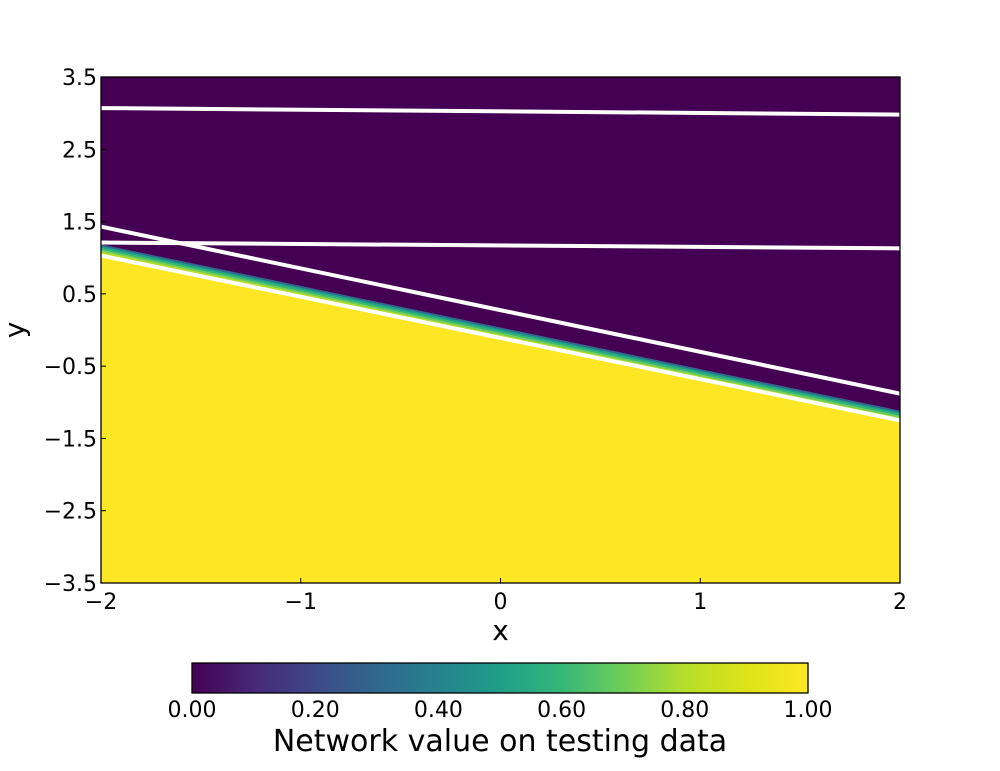 The height and width of the screenshot is (771, 1000). I want to click on y-tick-label: −1.5, so click(70, 439).